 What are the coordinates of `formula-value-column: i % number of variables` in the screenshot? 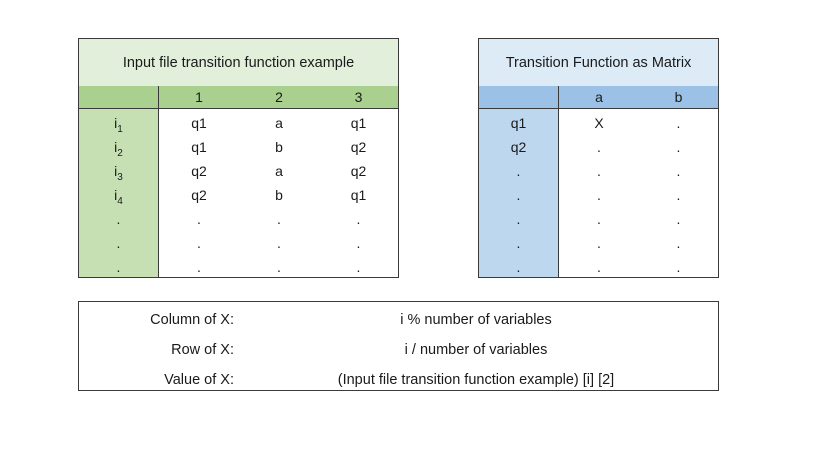 It's located at (476, 320).